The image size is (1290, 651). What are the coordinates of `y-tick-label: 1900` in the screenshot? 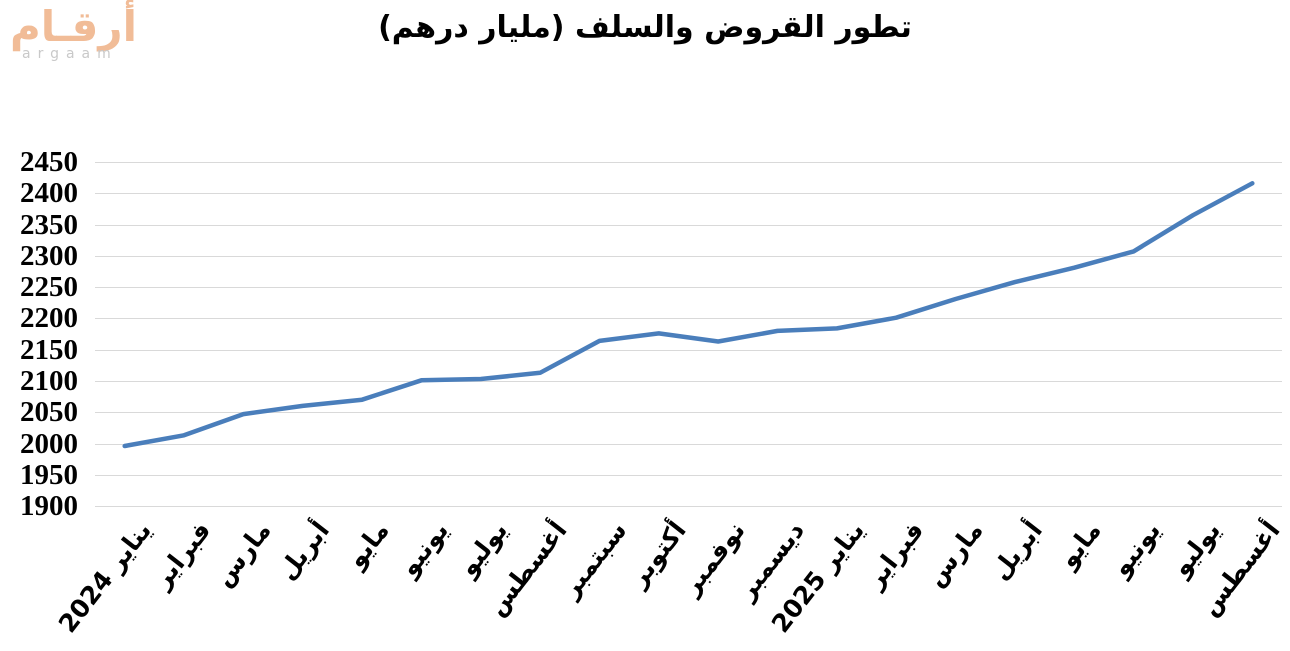 It's located at (49, 506).